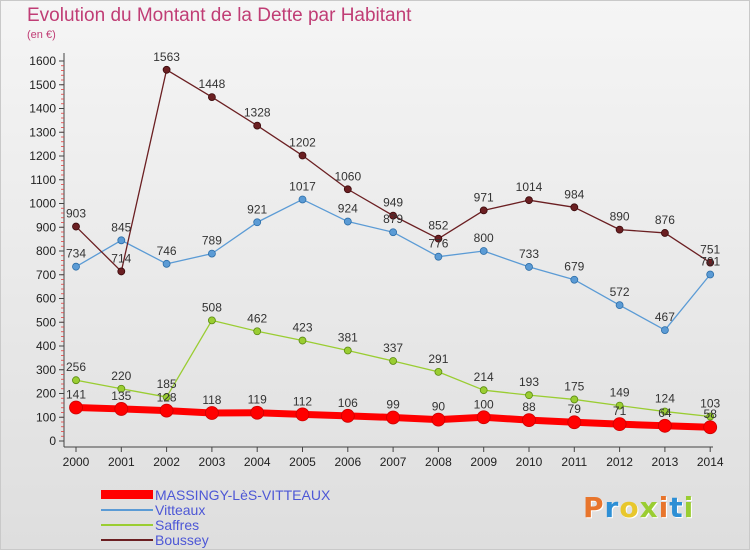 The image size is (750, 550). What do you see at coordinates (215, 509) in the screenshot?
I see `legend-item: Vitteaux` at bounding box center [215, 509].